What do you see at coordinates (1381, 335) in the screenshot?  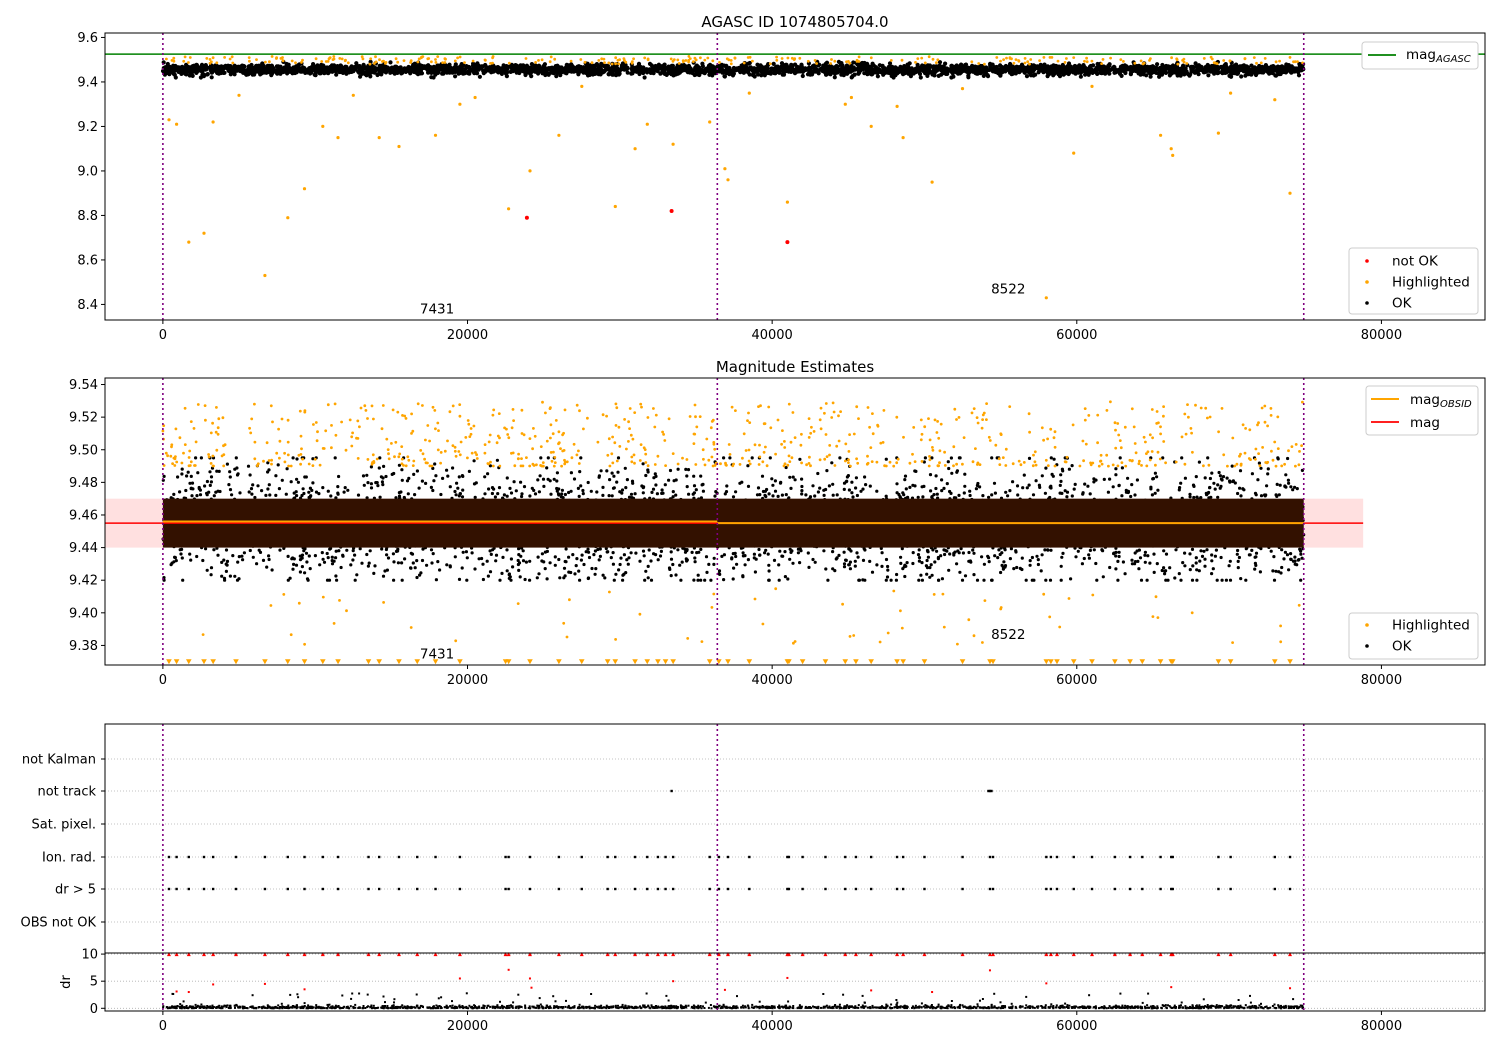 I see `p0-x-tick-label: 80000` at bounding box center [1381, 335].